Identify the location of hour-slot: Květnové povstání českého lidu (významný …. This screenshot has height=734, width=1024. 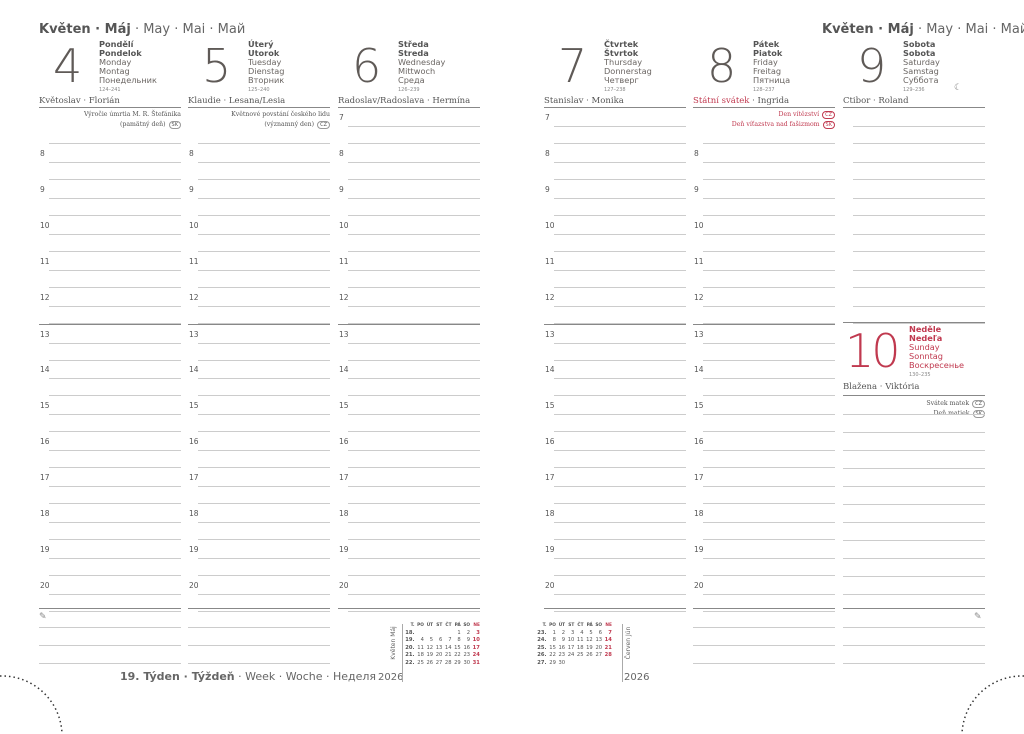
(259, 126).